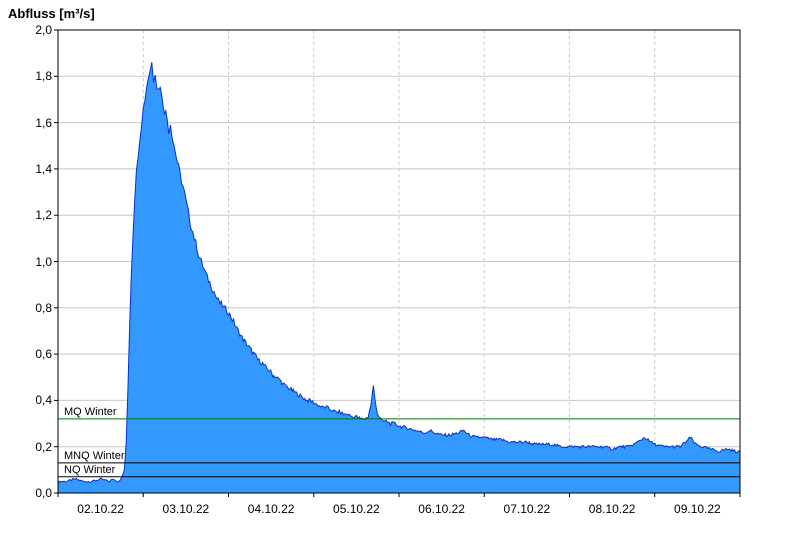  Describe the element at coordinates (43, 261) in the screenshot. I see `y-tick-label: 1,0` at that location.